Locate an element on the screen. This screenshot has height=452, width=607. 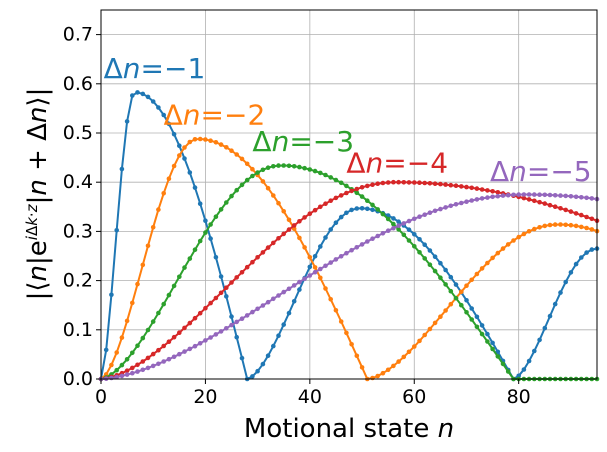
x-tick-label: 0 is located at coordinates (101, 397).